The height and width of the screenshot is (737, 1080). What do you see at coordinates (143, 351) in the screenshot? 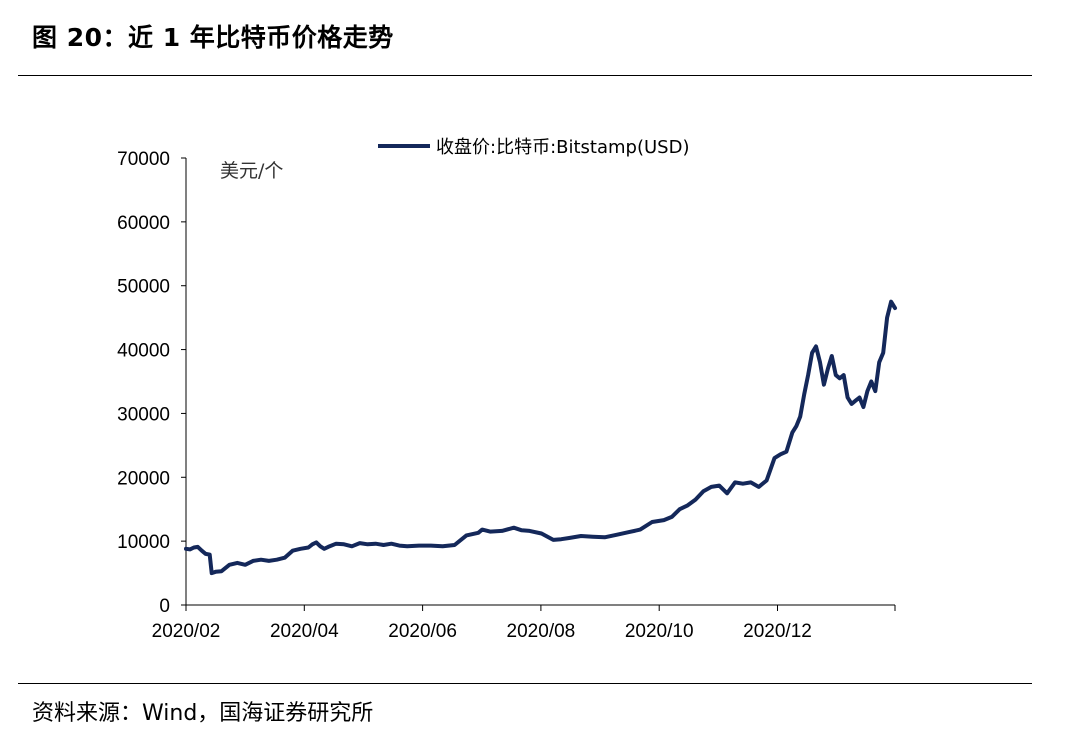
I see `y-tick-label: 40000` at bounding box center [143, 351].